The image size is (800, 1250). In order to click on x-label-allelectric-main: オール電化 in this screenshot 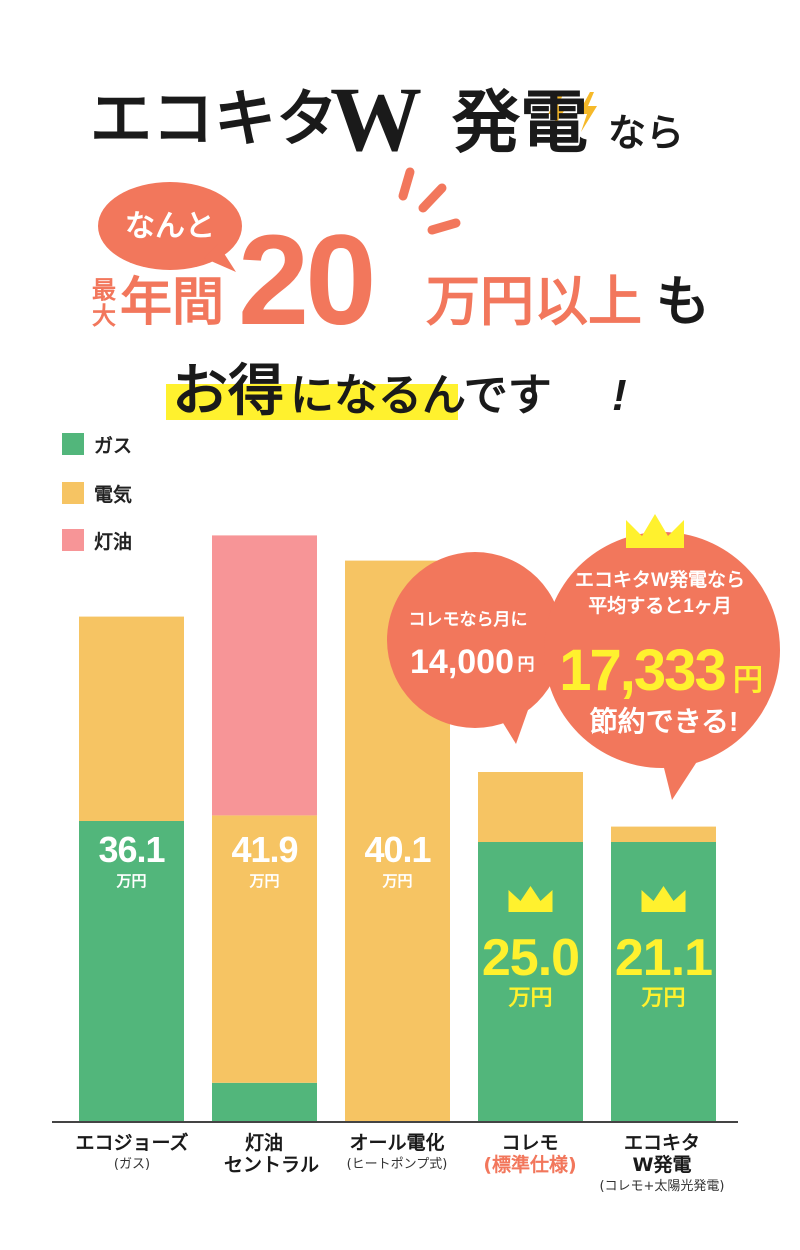, I will do `click(397, 1143)`.